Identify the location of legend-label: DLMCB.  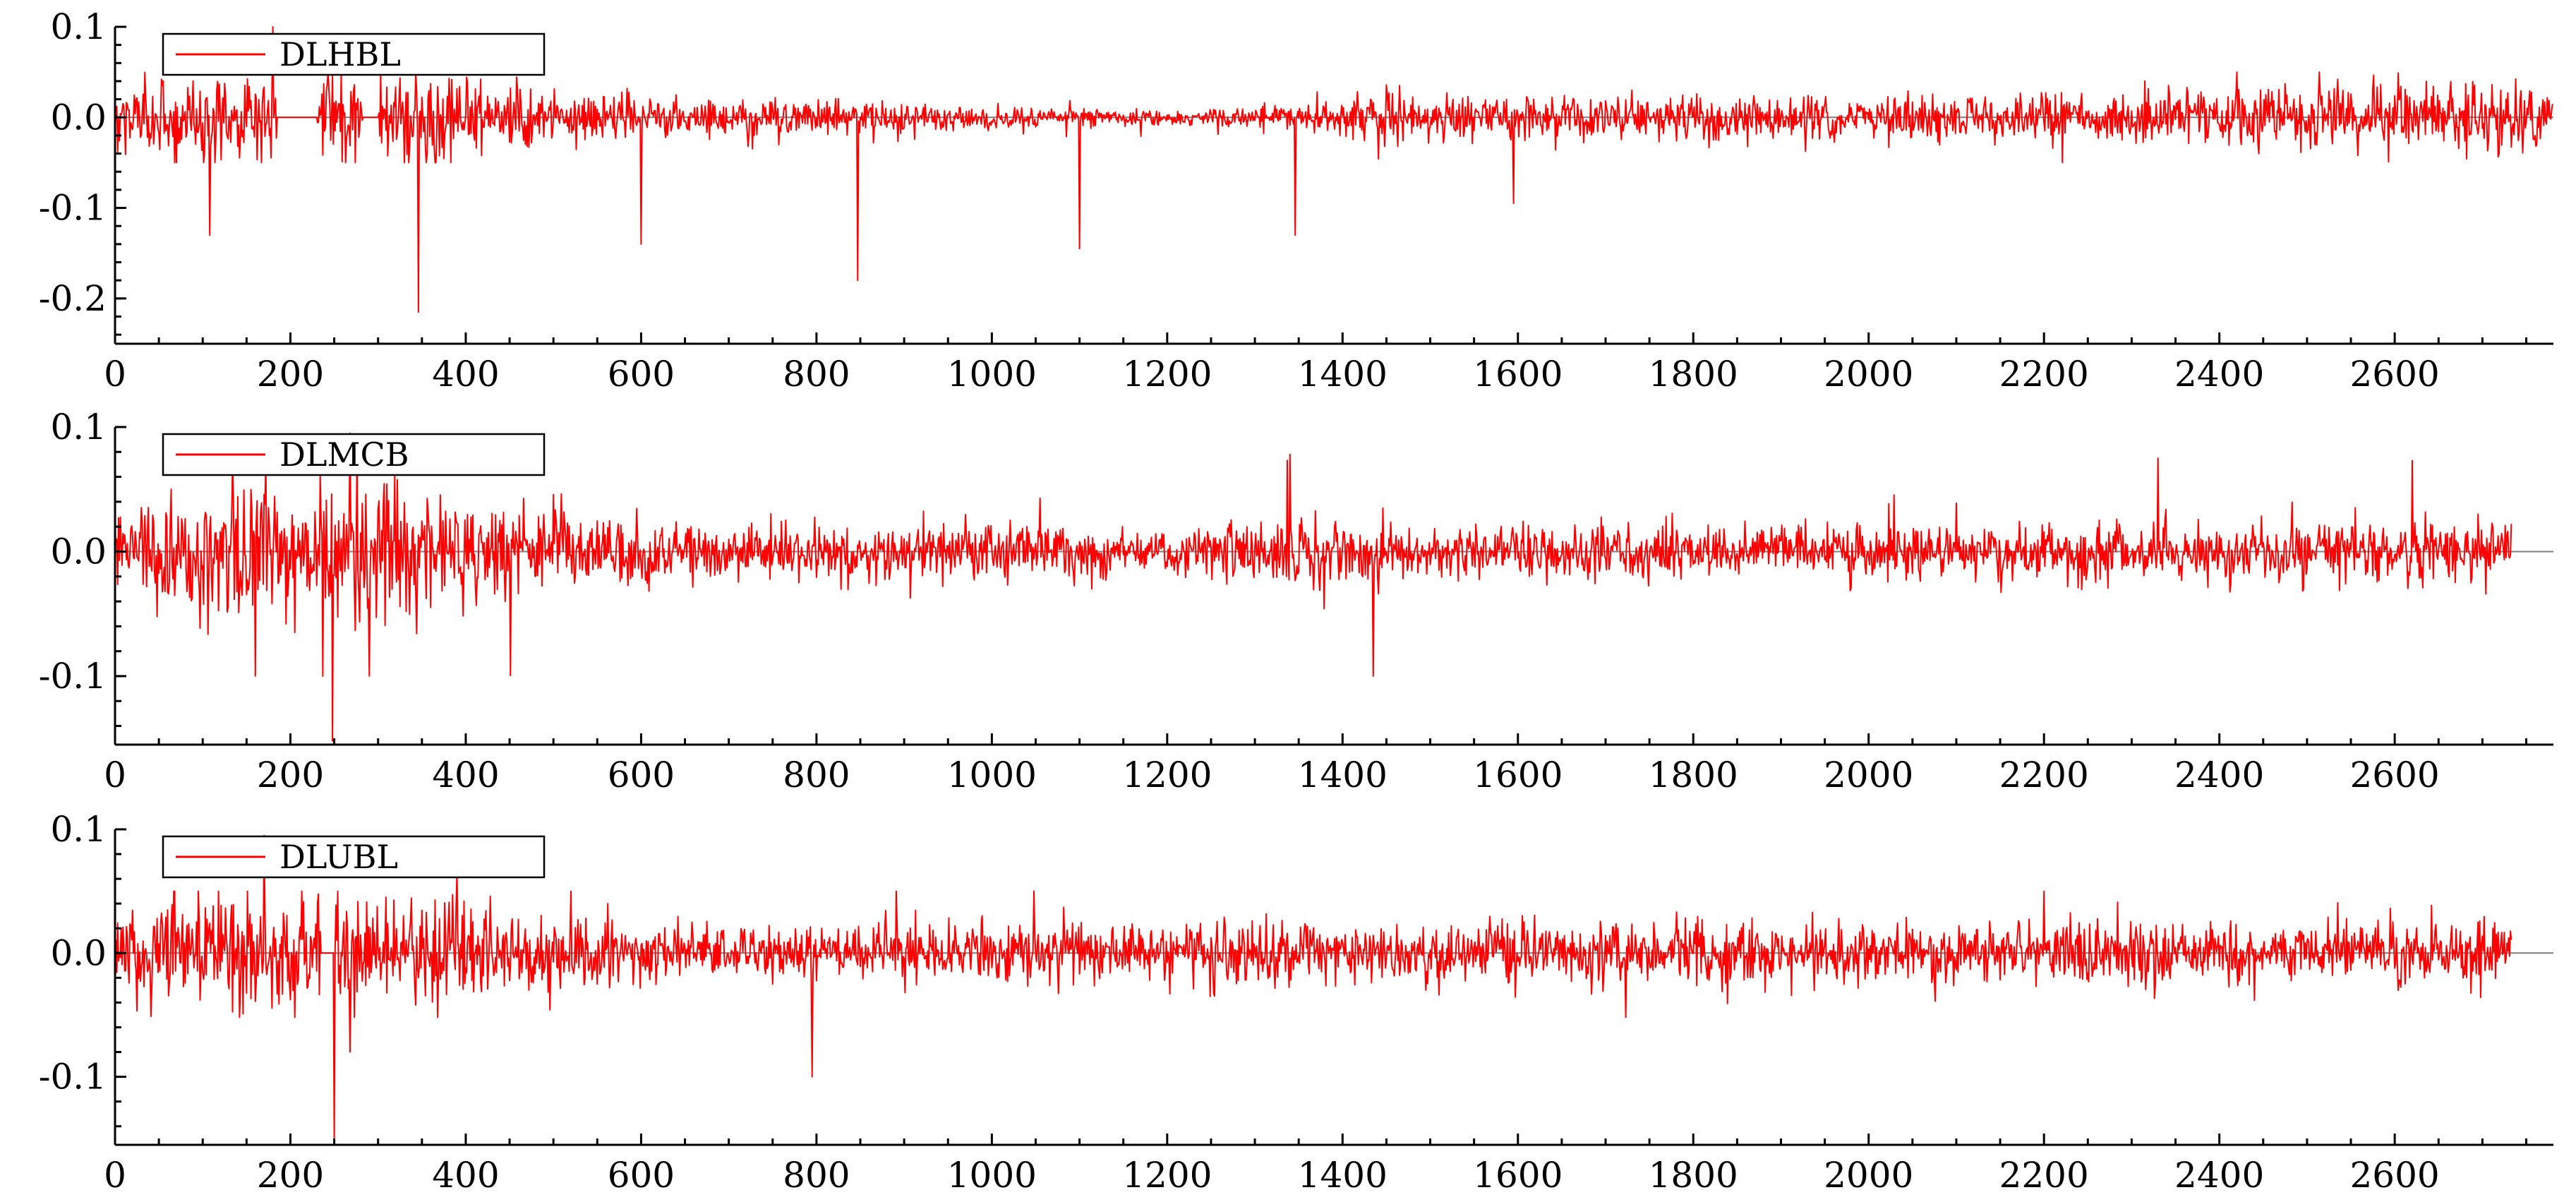
(344, 455).